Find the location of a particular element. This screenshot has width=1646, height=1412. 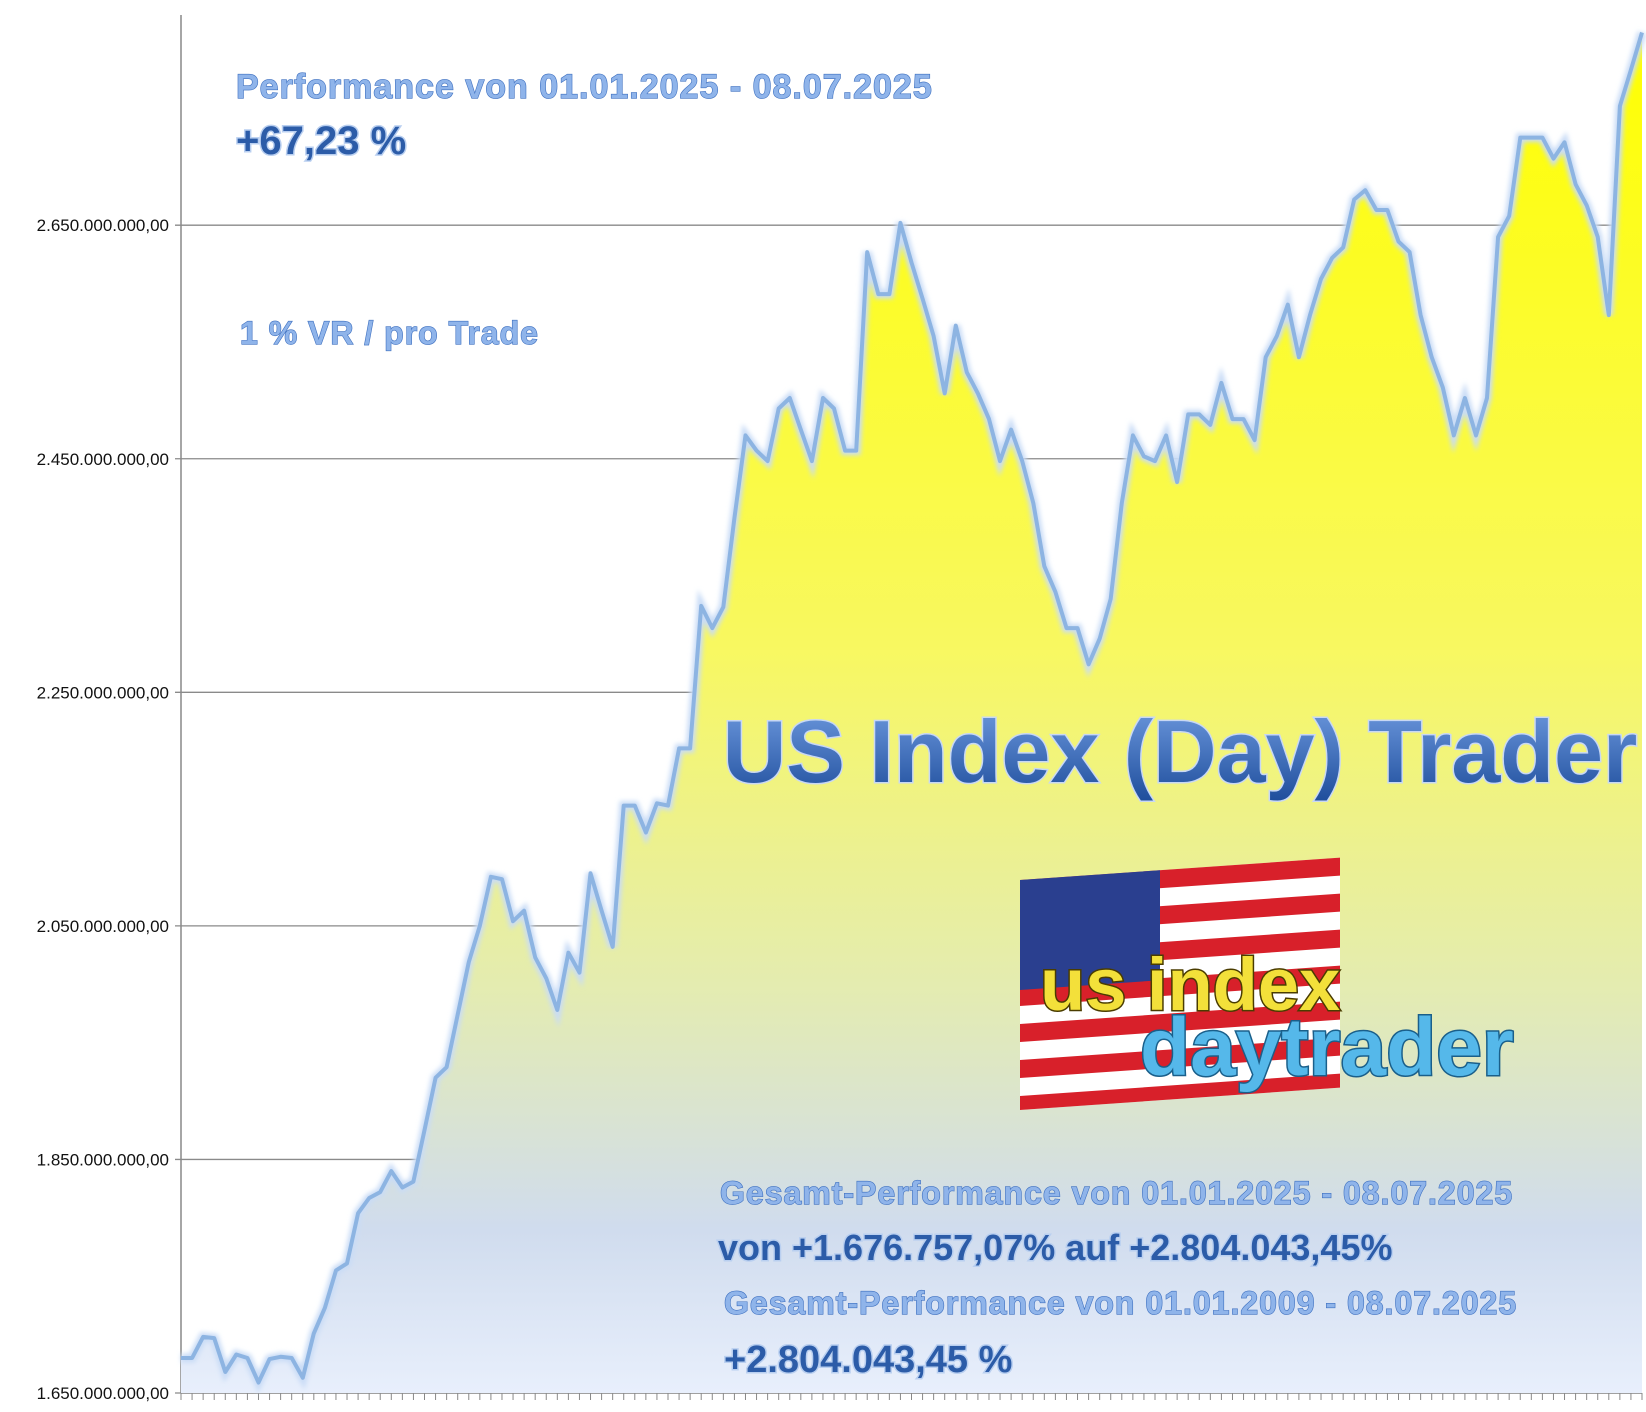

logo-text: us index is located at coordinates (1190, 984).